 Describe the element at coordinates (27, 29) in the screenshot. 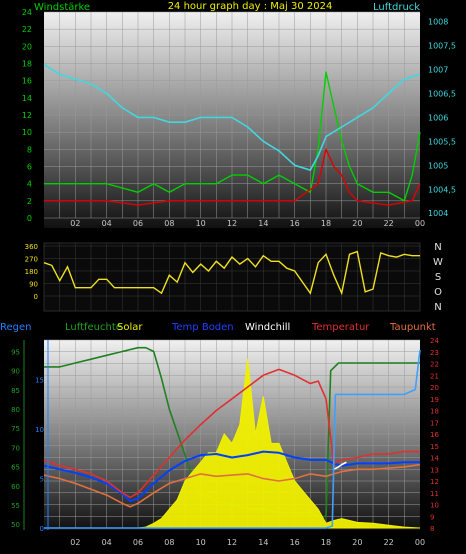

I see `wind-tick-label: 22` at that location.